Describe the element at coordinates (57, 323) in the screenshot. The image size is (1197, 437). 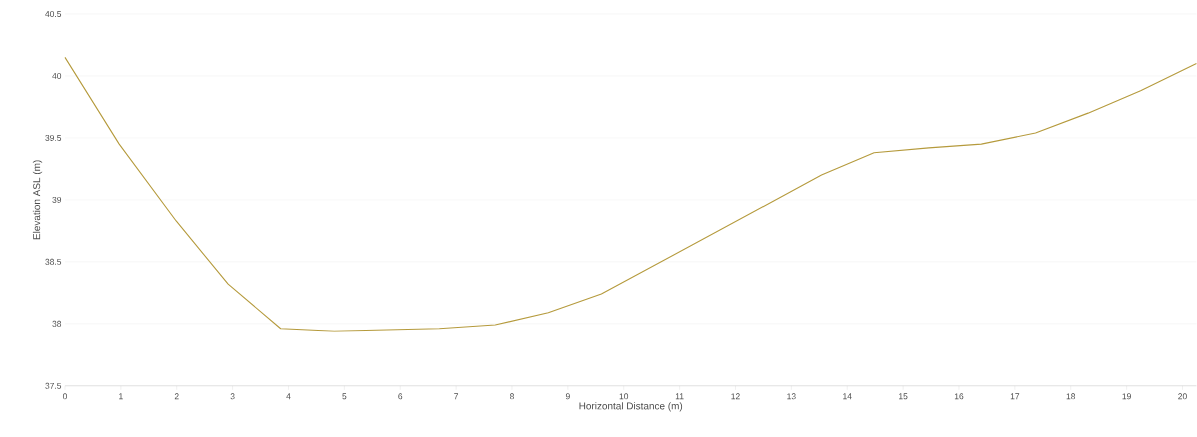
I see `y-tick-label: 38` at that location.